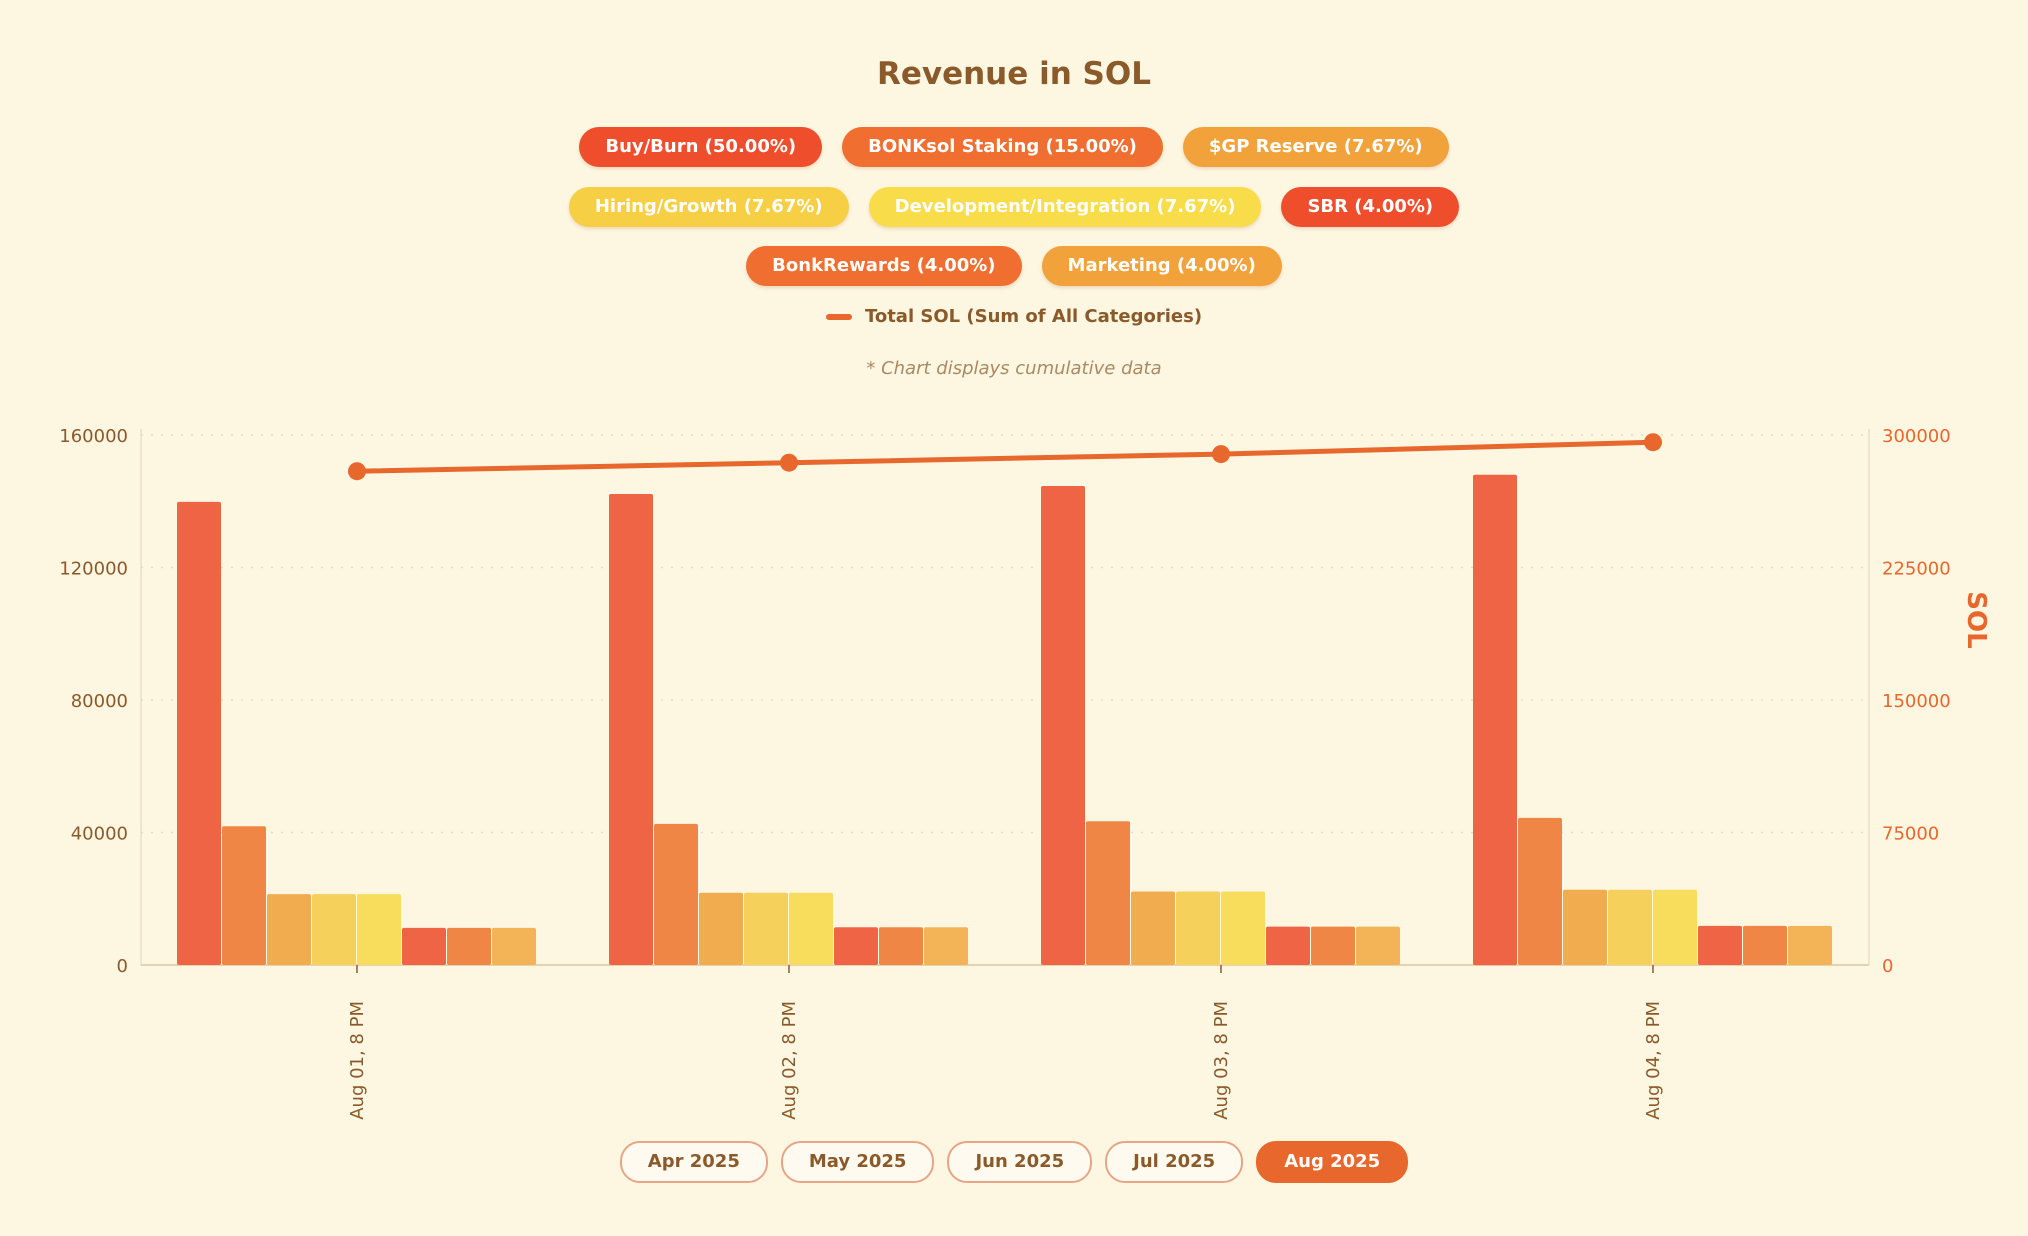  I want to click on legend-item: SBR (4.00%), so click(1370, 207).